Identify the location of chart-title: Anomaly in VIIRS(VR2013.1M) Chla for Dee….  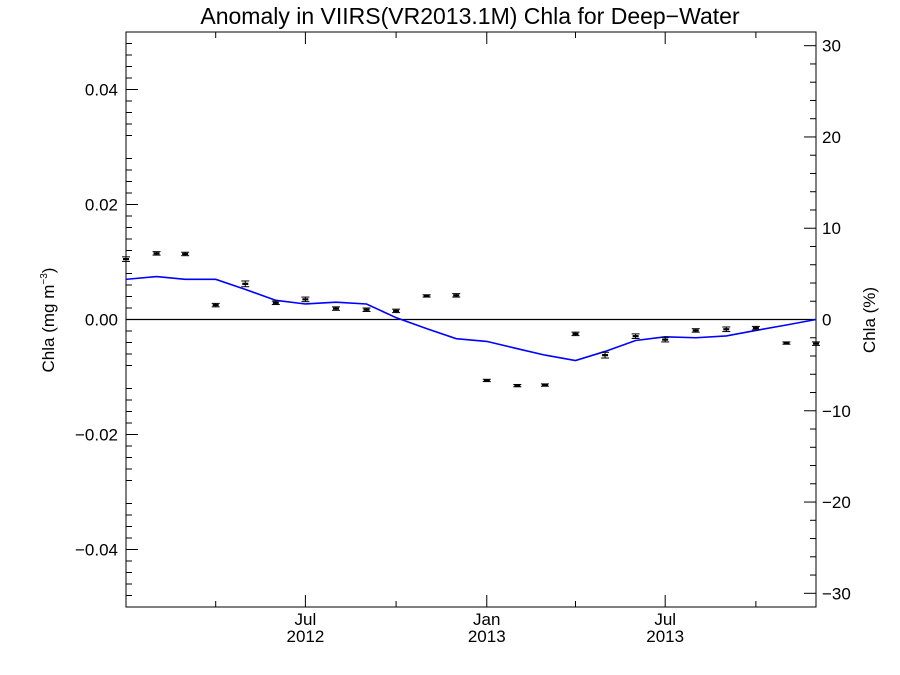
(470, 16).